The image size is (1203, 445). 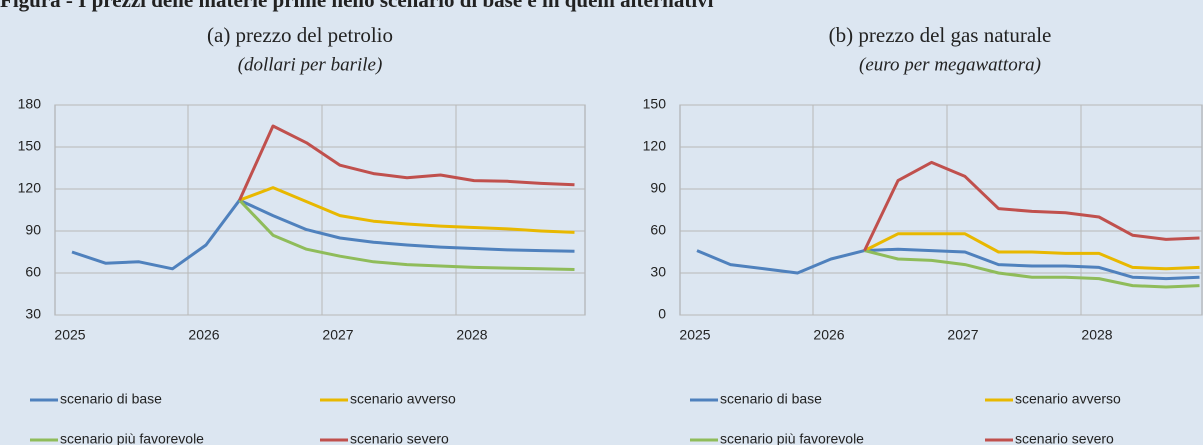 What do you see at coordinates (662, 314) in the screenshot?
I see `y-tick-label: 0` at bounding box center [662, 314].